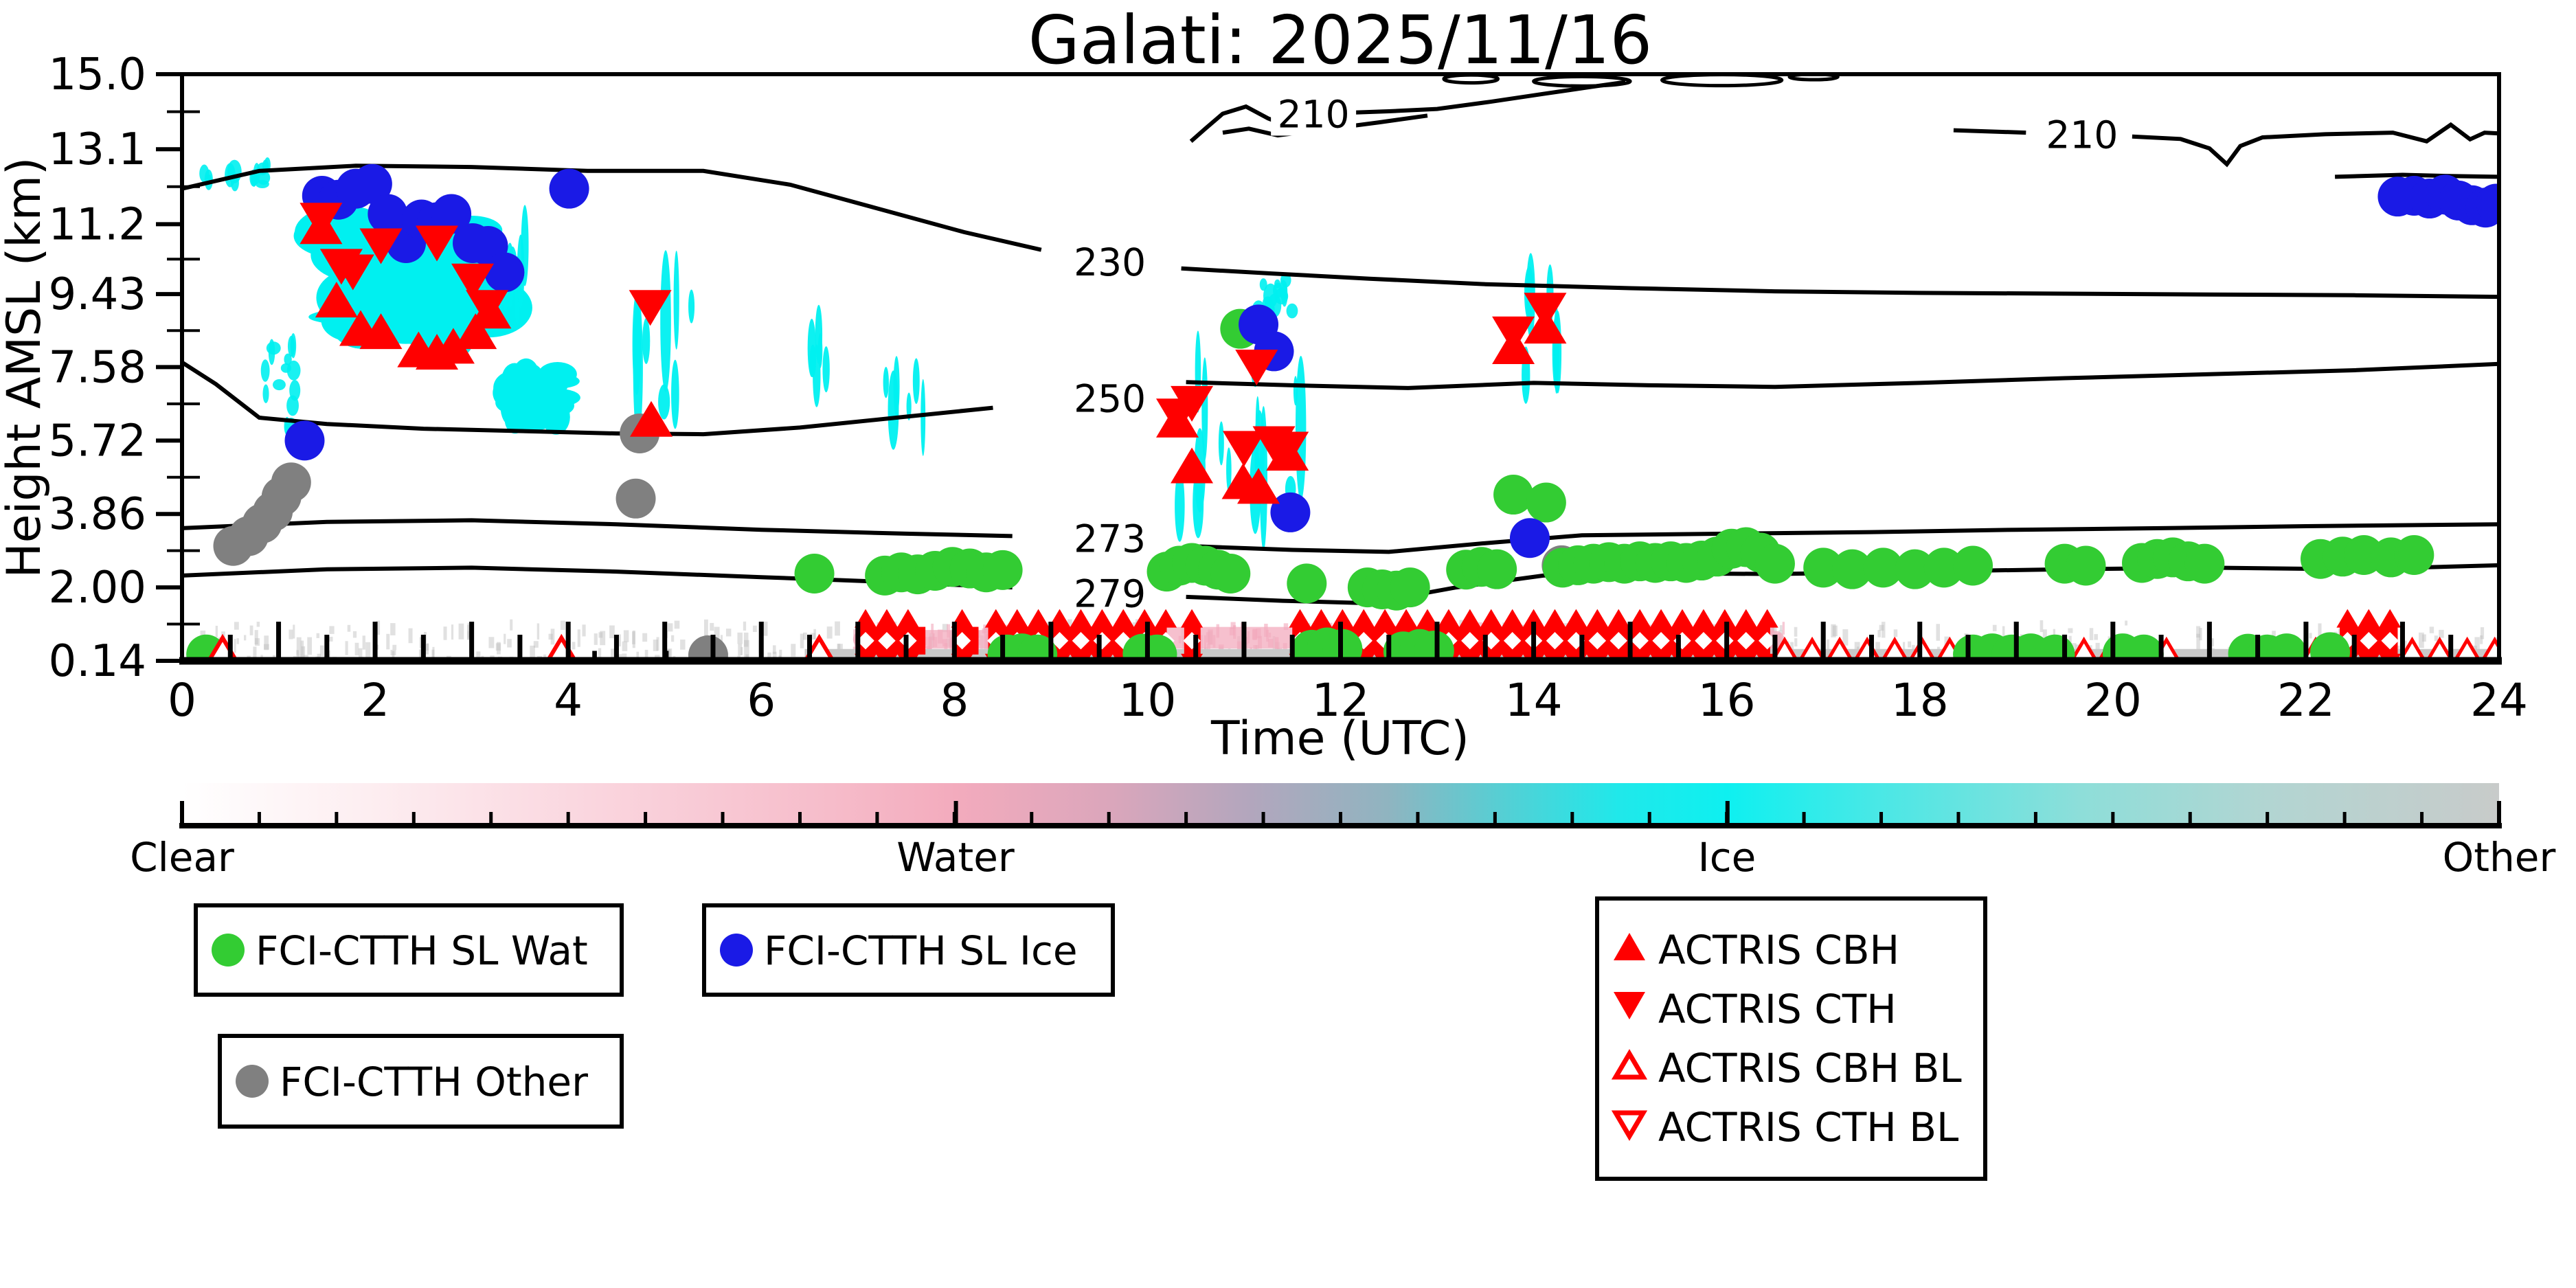 The height and width of the screenshot is (1288, 2576). I want to click on legend-label-other: FCI-CTTH Other, so click(434, 1082).